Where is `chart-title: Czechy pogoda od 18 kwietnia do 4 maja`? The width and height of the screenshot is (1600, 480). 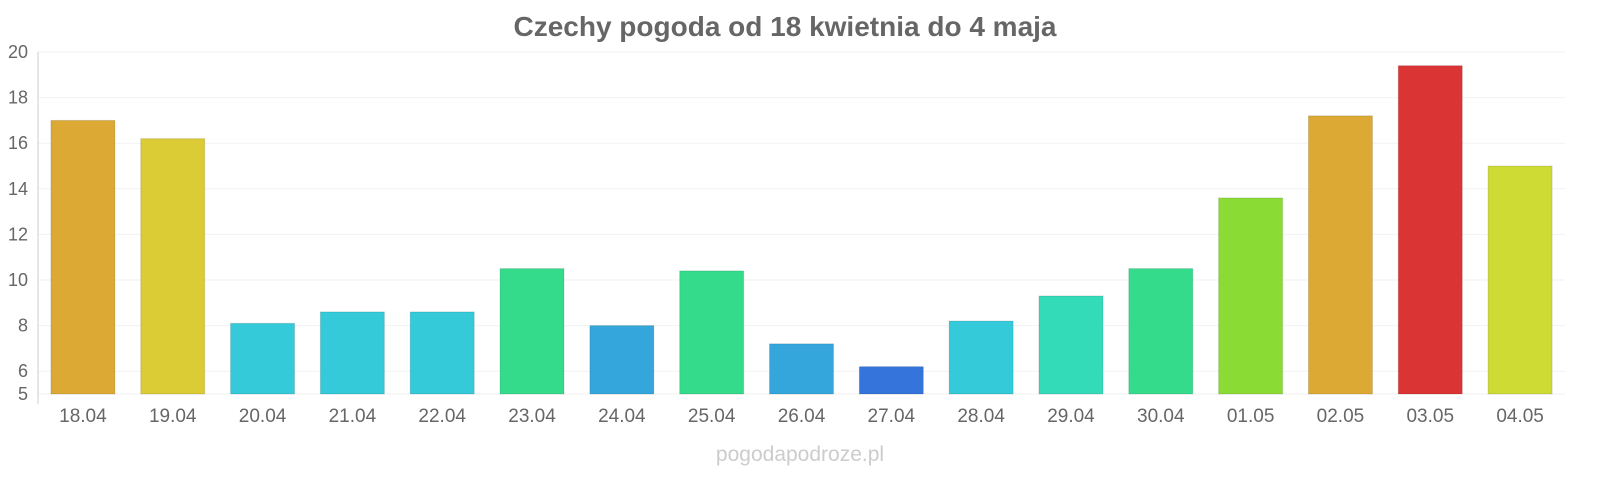
chart-title: Czechy pogoda od 18 kwietnia do 4 maja is located at coordinates (784, 26).